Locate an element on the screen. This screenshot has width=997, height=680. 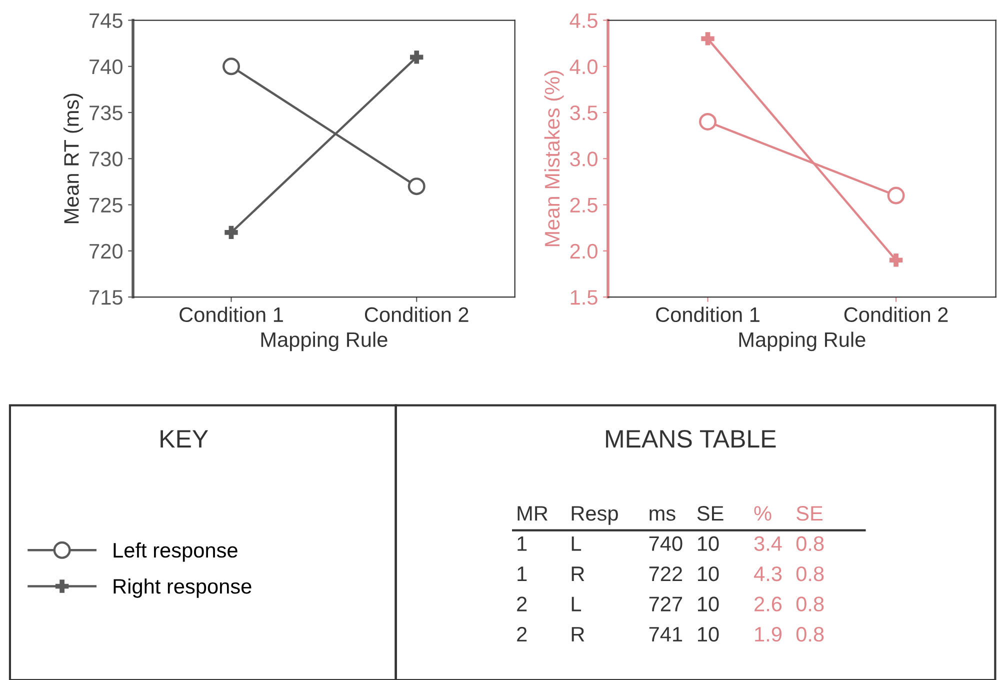
y-tick-label: 745 is located at coordinates (106, 20).